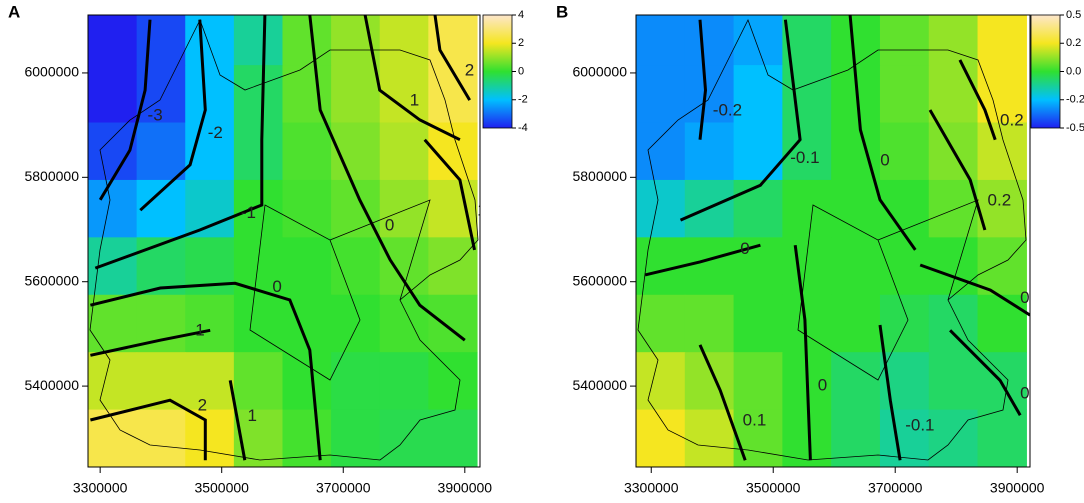  I want to click on colorbar, so click(1045, 71).